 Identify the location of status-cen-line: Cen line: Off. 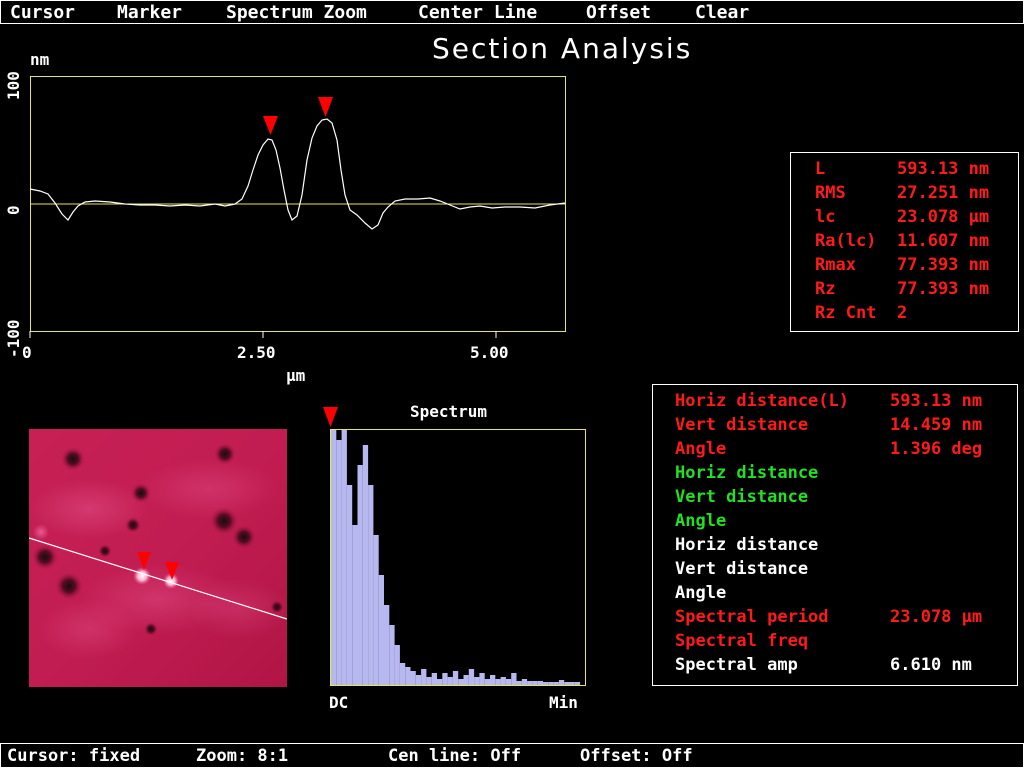
(455, 756).